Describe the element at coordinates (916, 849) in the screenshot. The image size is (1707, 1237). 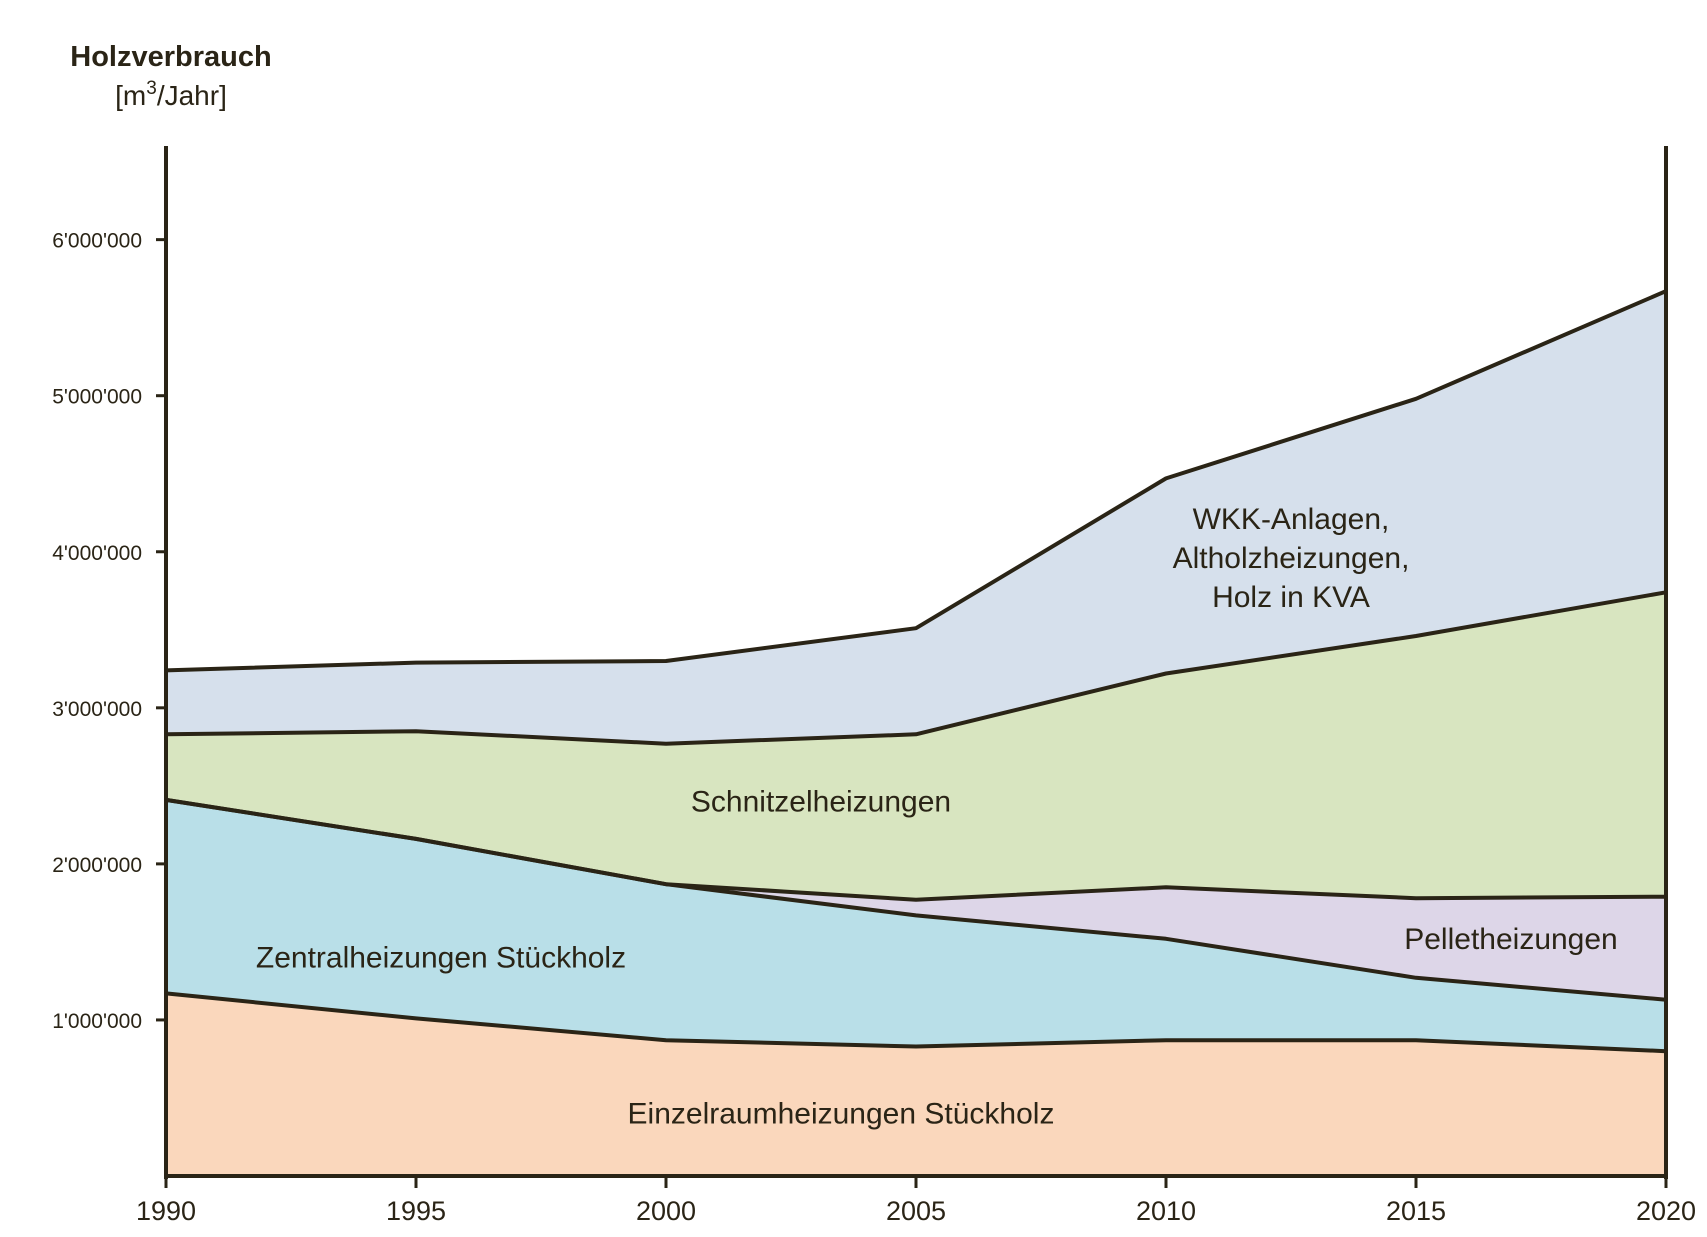
I see `line-pelletheizungen` at that location.